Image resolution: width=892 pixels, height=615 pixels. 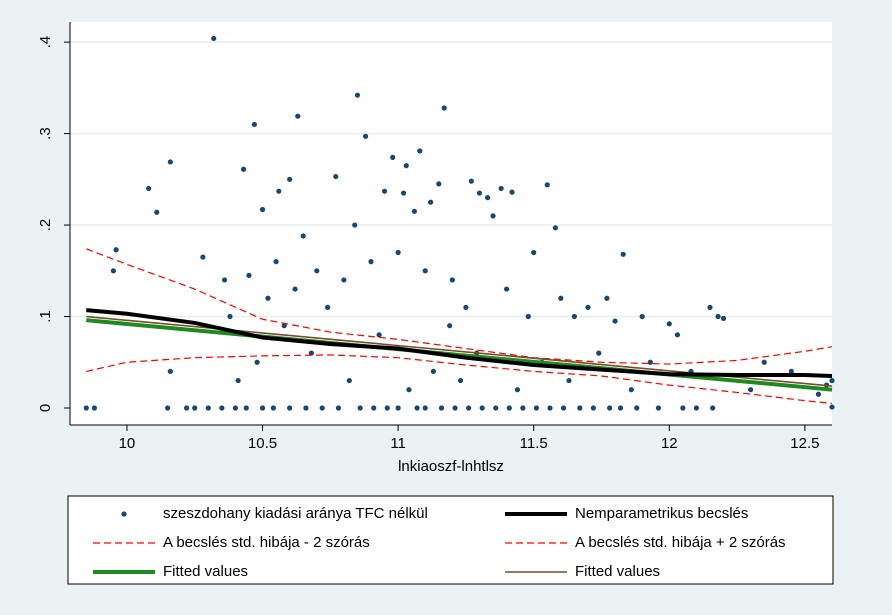 What do you see at coordinates (45, 42) in the screenshot?
I see `y-tick-label: .4` at bounding box center [45, 42].